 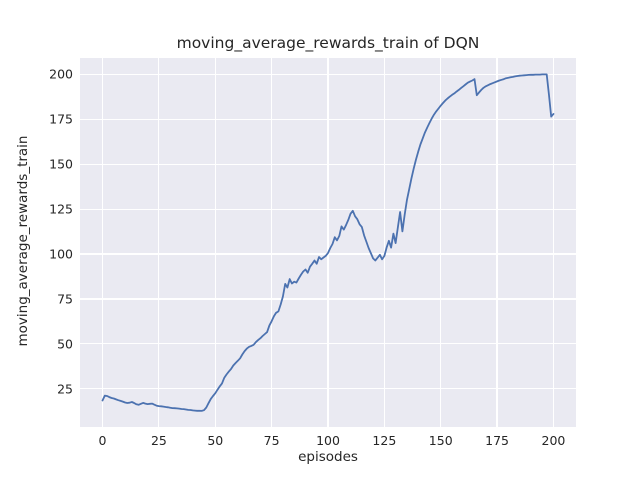 What do you see at coordinates (61, 254) in the screenshot?
I see `y-tick-label: 100` at bounding box center [61, 254].